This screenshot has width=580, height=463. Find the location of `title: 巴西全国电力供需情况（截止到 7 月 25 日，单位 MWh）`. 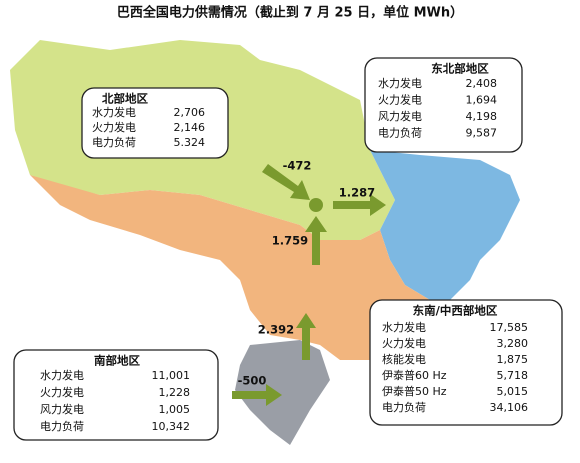

title: 巴西全国电力供需情况（截止到 7 月 25 日，单位 MWh） is located at coordinates (290, 13).